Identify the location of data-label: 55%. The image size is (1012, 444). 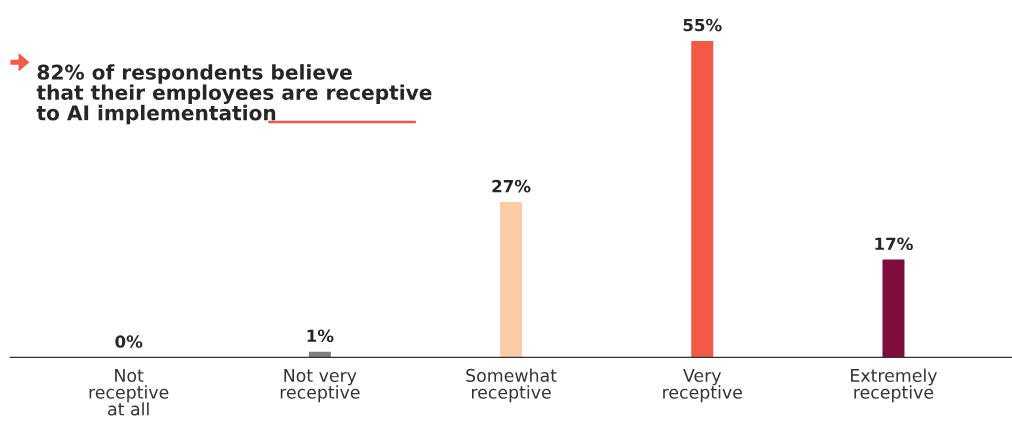
(702, 25).